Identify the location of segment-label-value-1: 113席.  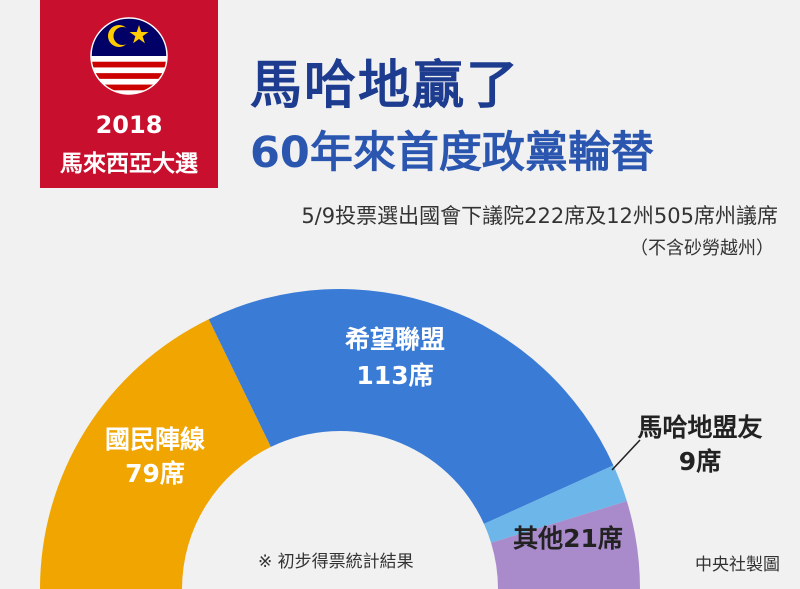
(394, 375).